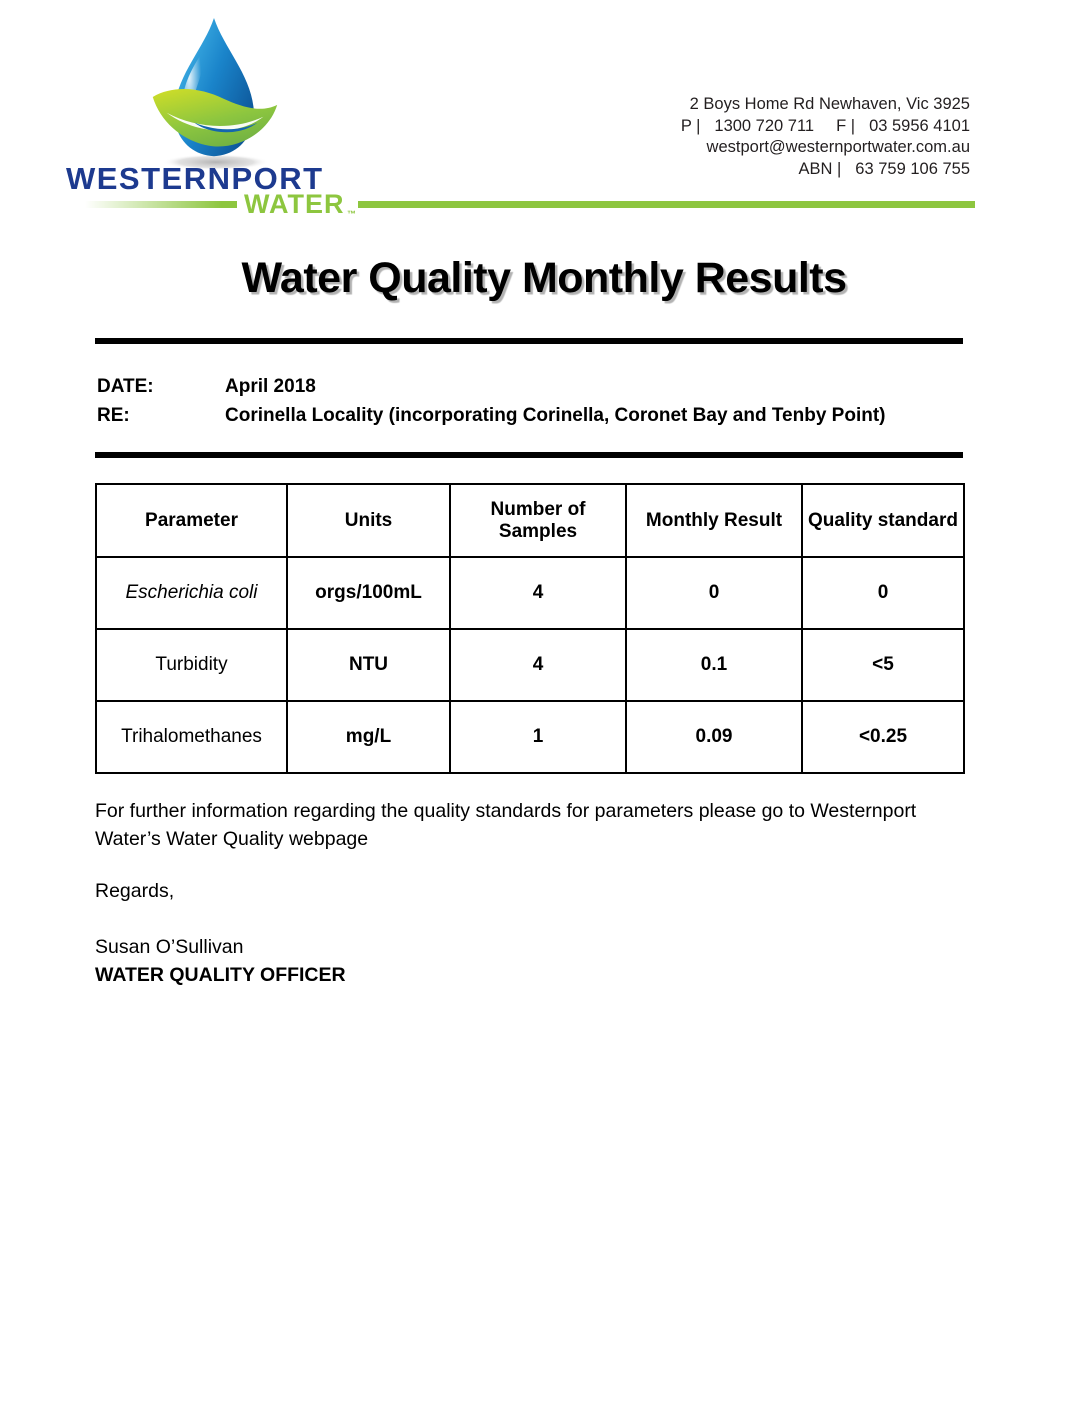  What do you see at coordinates (829, 104) in the screenshot?
I see `contact-address: 2 Boys Home Rd Newhaven, Vic 3925` at bounding box center [829, 104].